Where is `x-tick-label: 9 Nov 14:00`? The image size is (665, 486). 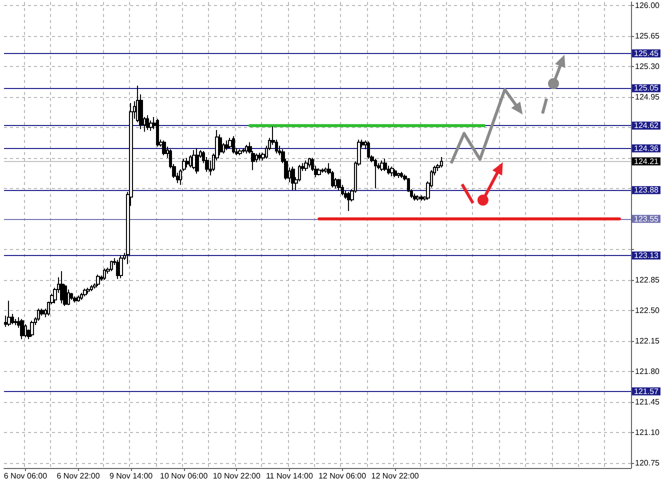 x-tick-label: 9 Nov 14:00 is located at coordinates (131, 476).